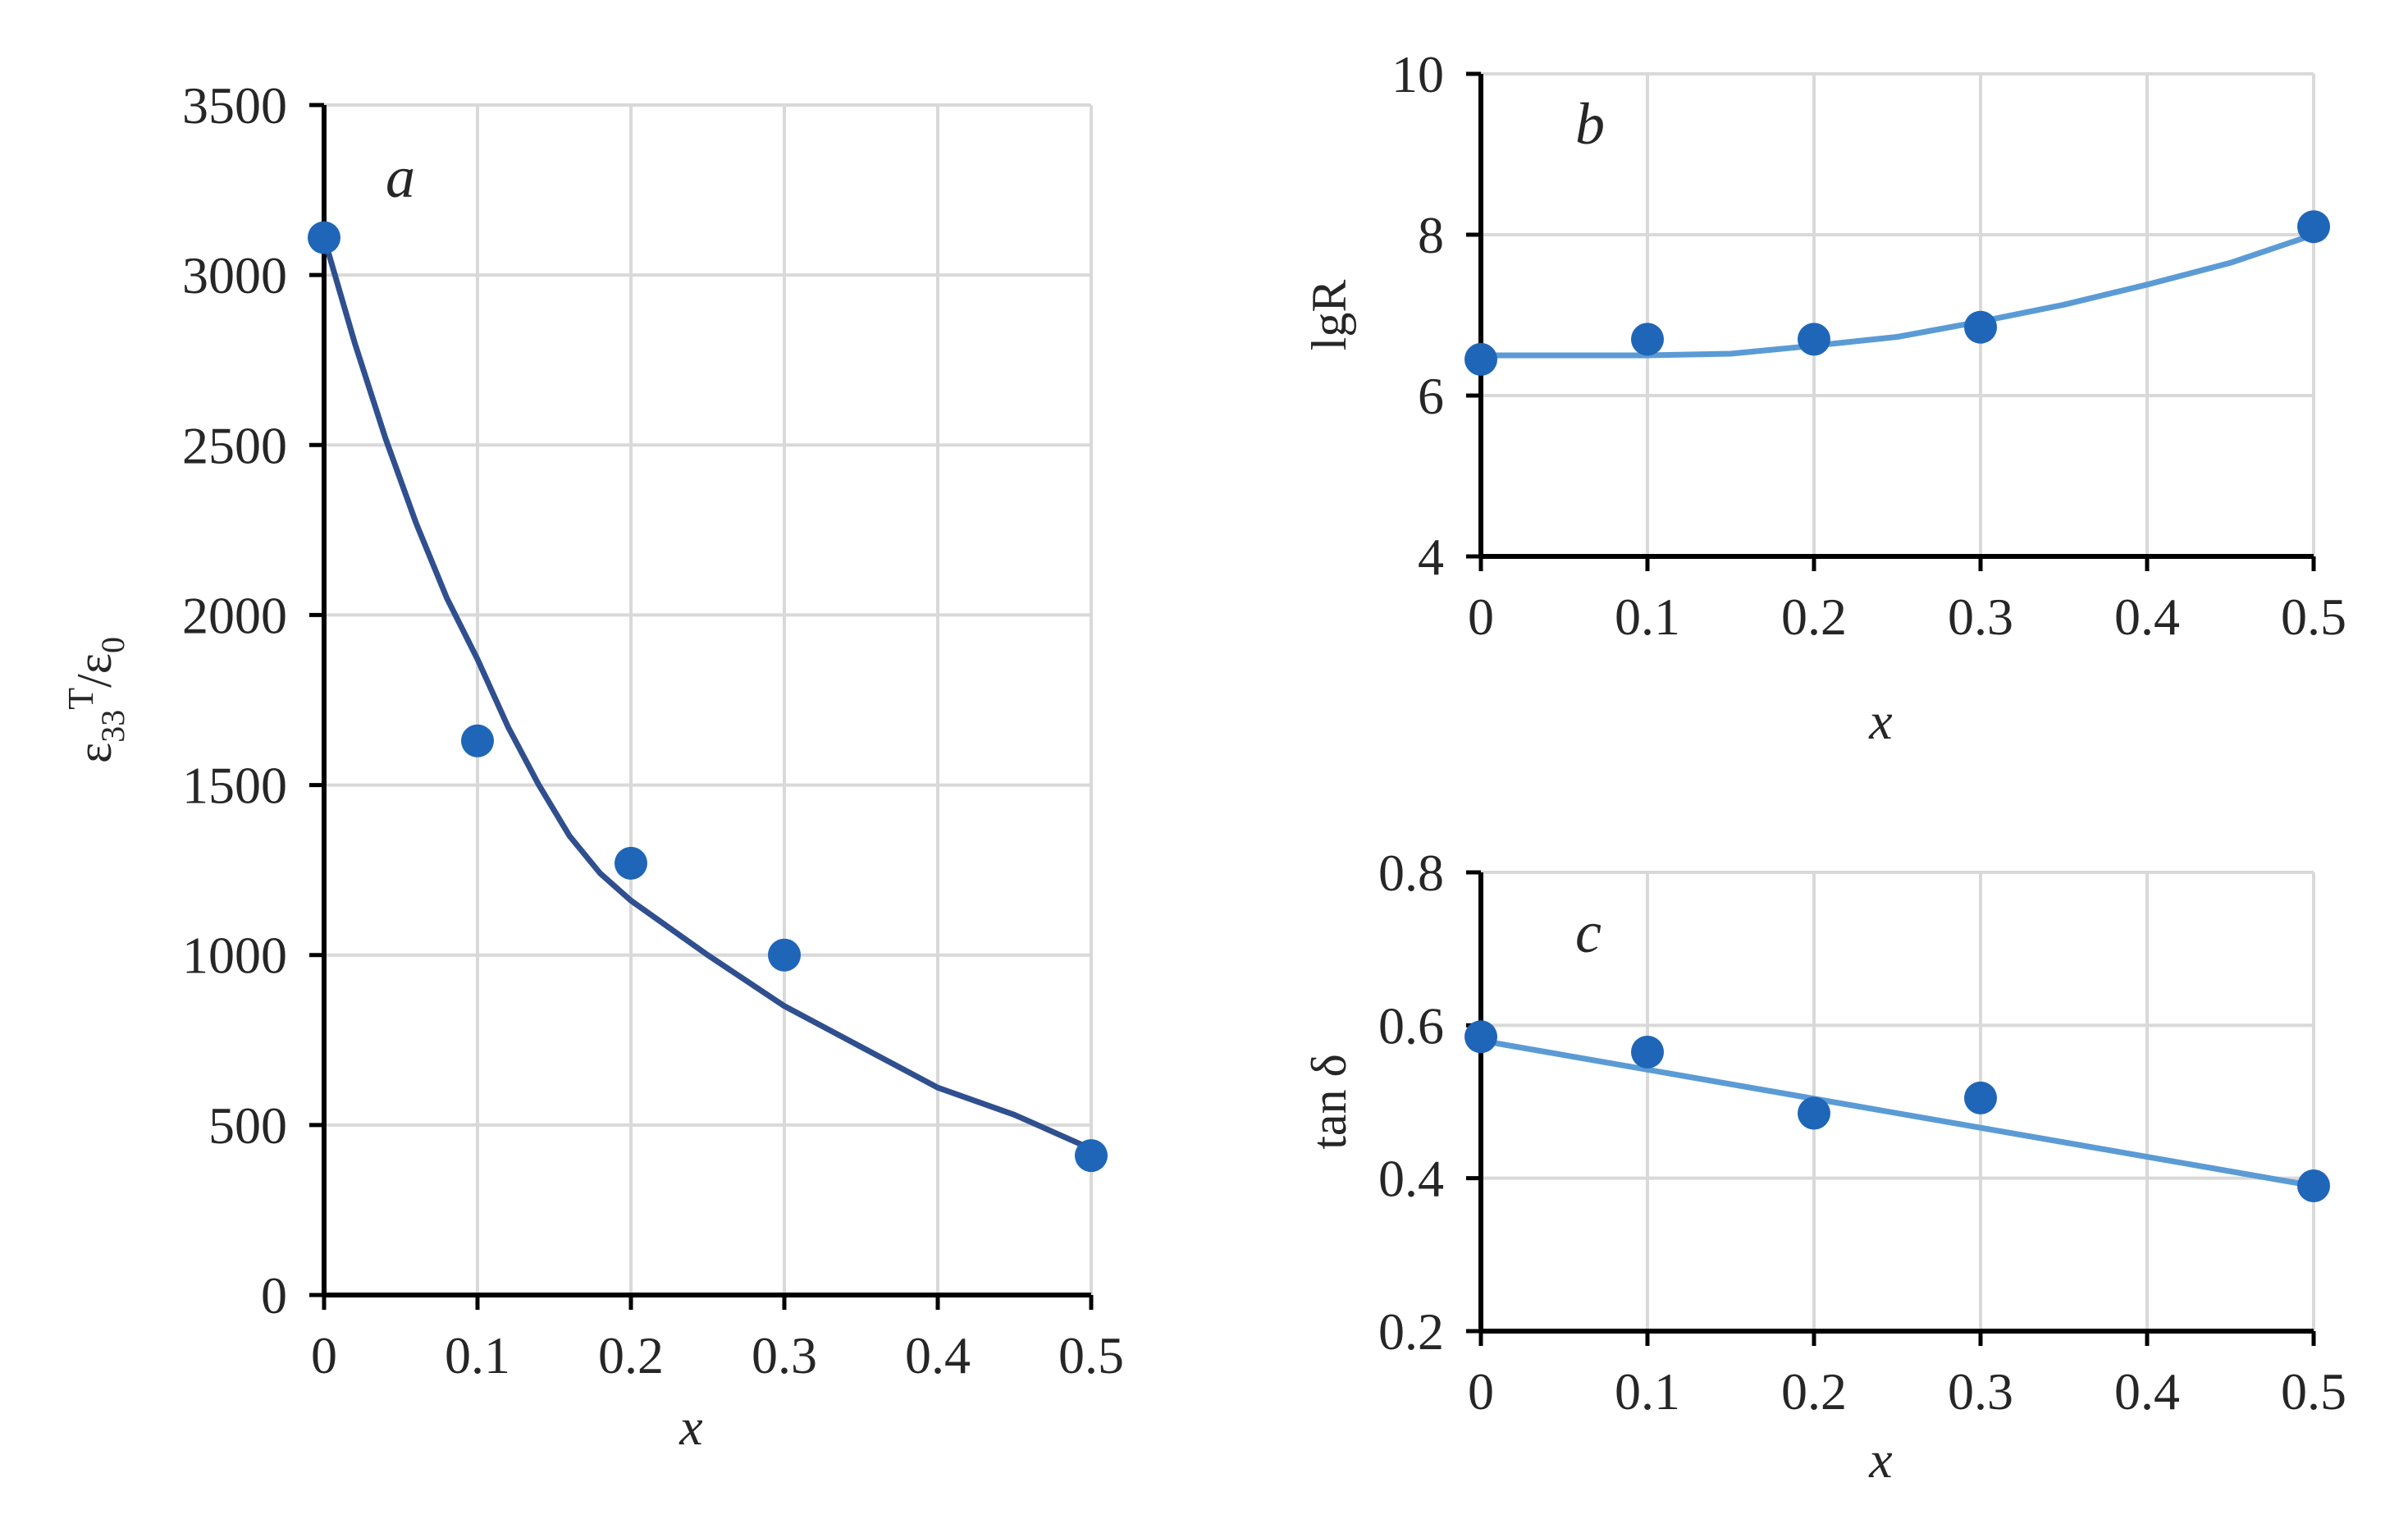 The height and width of the screenshot is (1533, 2408). I want to click on y-tick-label: 2000, so click(234, 615).